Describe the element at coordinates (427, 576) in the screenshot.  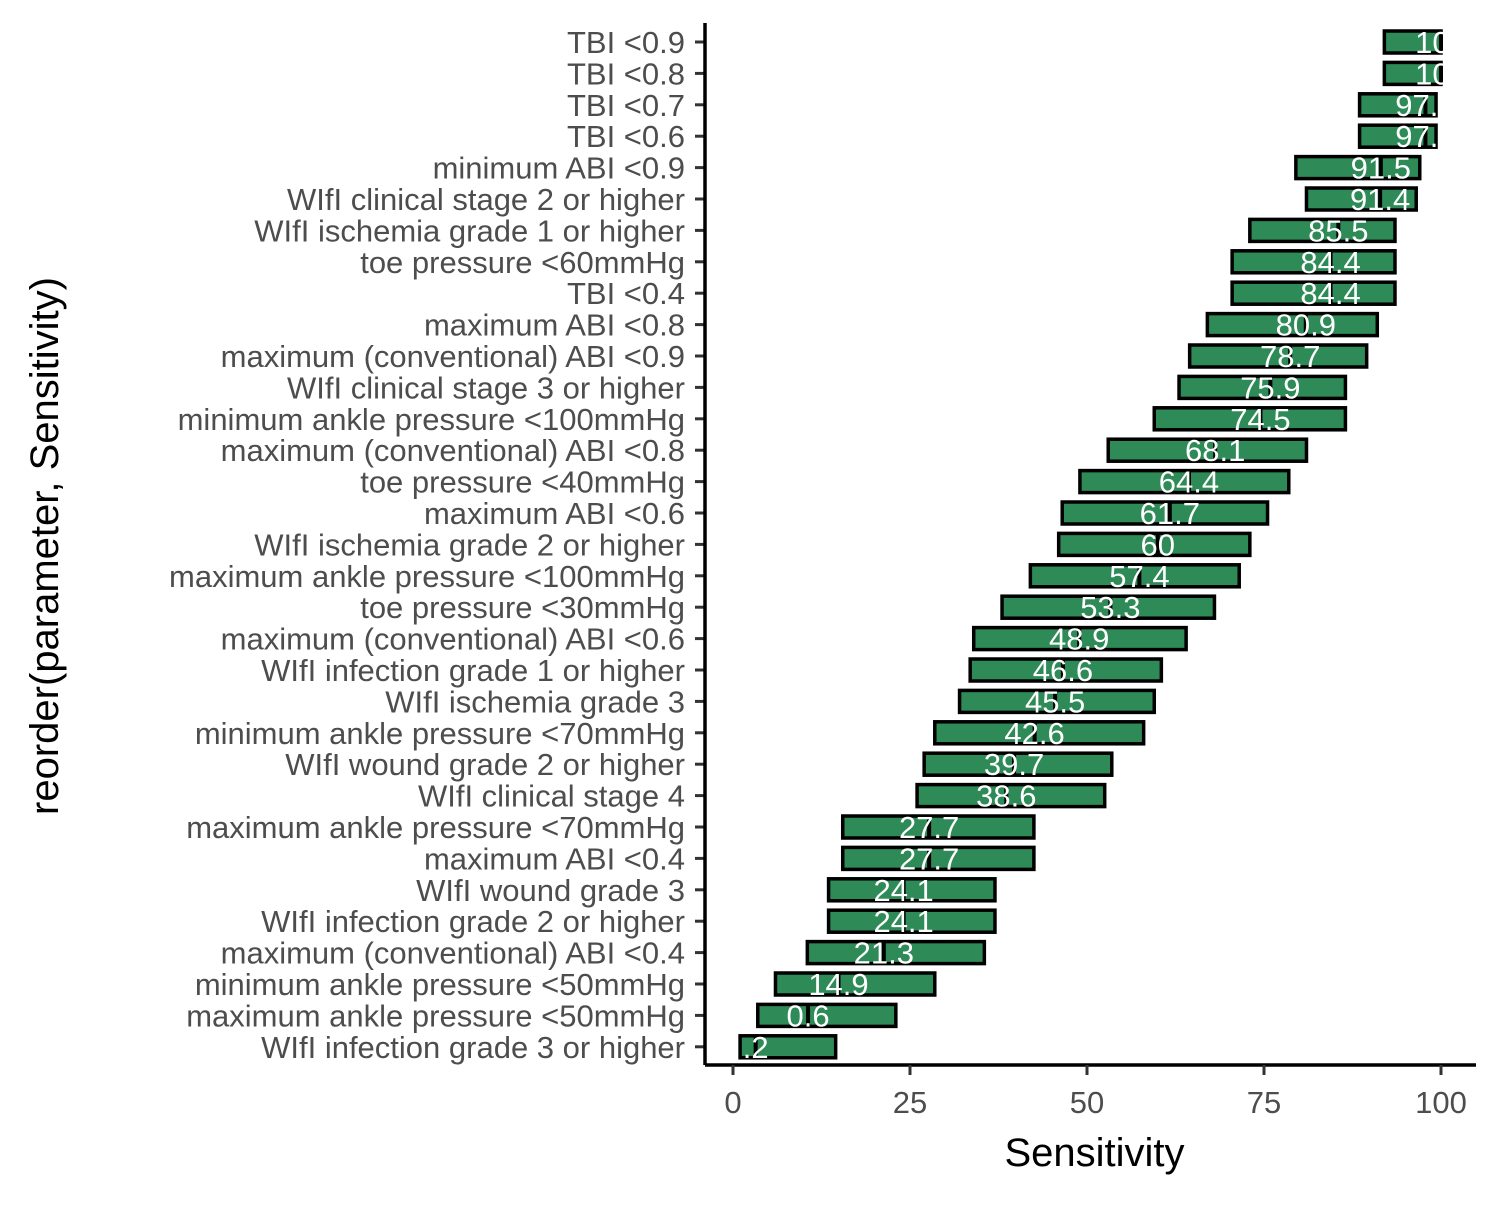
I see `y-tick-label: maximum ankle pressure <100mmHg` at that location.